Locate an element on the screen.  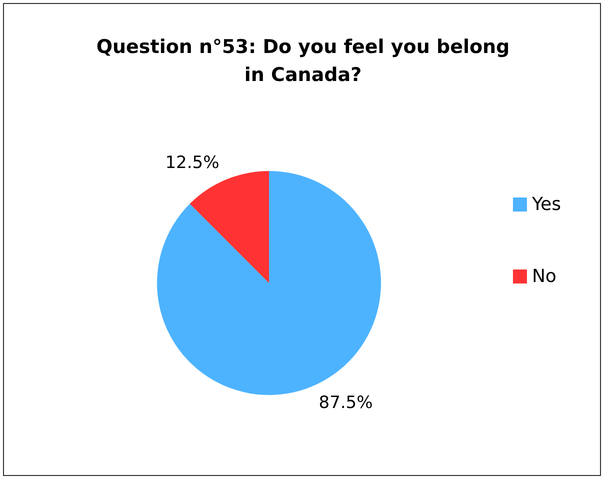
legend-label: Yes is located at coordinates (546, 204).